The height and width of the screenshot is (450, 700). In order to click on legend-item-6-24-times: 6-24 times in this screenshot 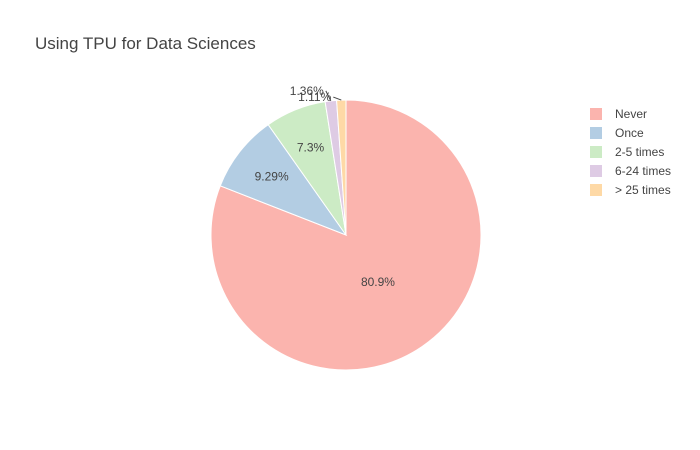, I will do `click(630, 171)`.